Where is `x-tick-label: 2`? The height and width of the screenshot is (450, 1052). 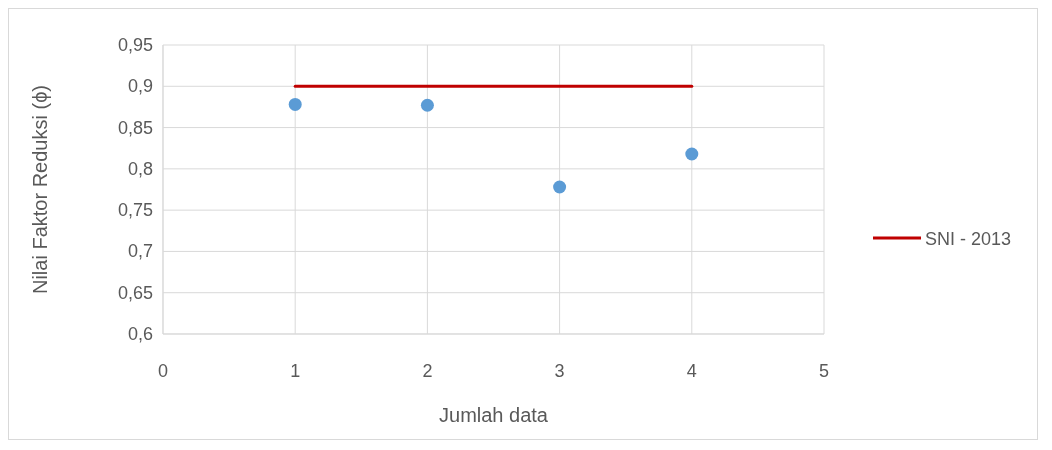
x-tick-label: 2 is located at coordinates (427, 371).